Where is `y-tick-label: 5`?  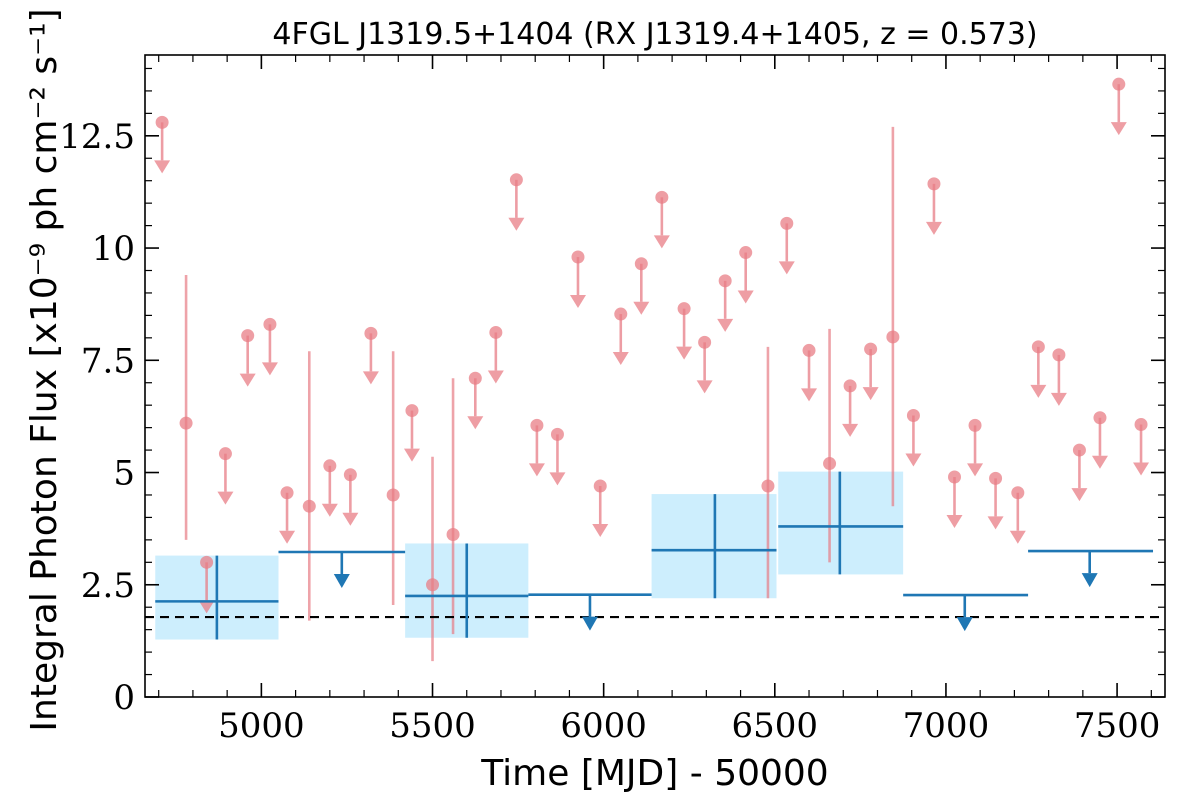 y-tick-label: 5 is located at coordinates (124, 474).